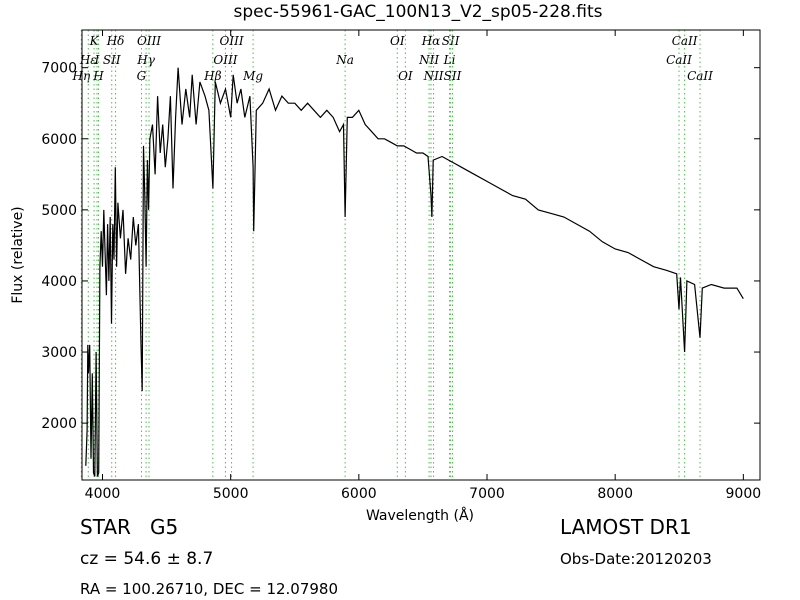 The height and width of the screenshot is (600, 800). What do you see at coordinates (59, 140) in the screenshot?
I see `y-tick-label: 6000` at bounding box center [59, 140].